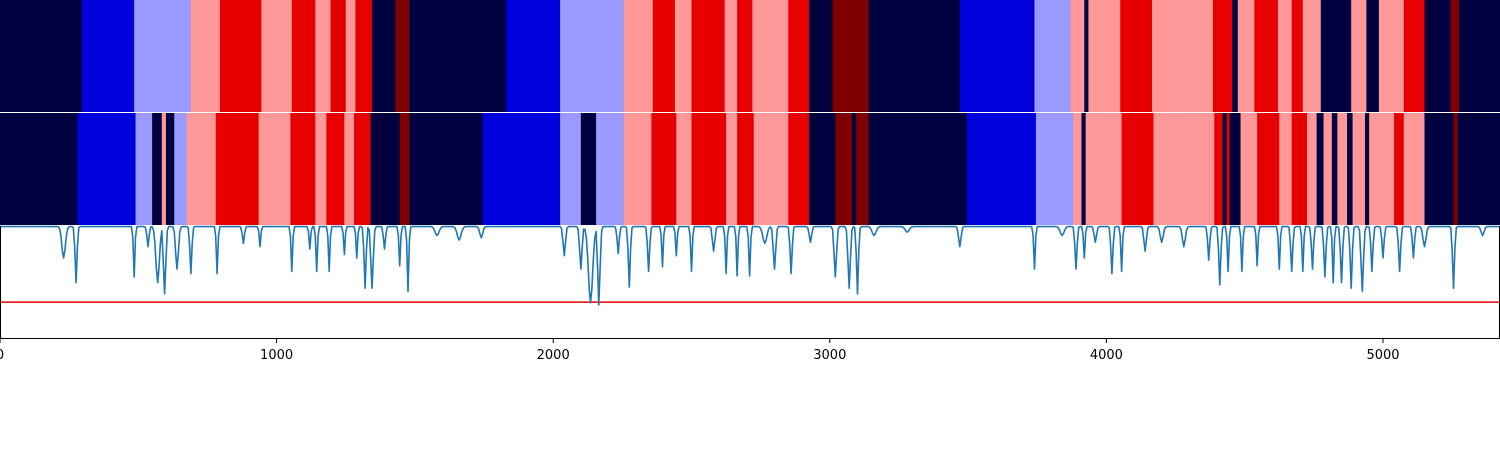 The height and width of the screenshot is (450, 1500). What do you see at coordinates (750, 112) in the screenshot?
I see `strip-separator` at bounding box center [750, 112].